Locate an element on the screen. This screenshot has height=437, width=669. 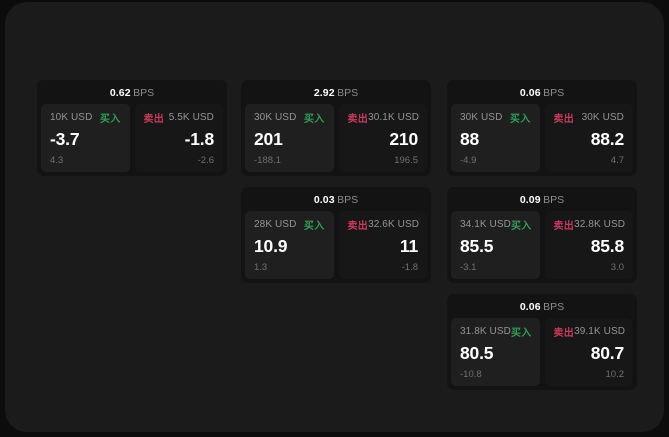
sell-side-header: 卖出 39.1K USD is located at coordinates (589, 332).